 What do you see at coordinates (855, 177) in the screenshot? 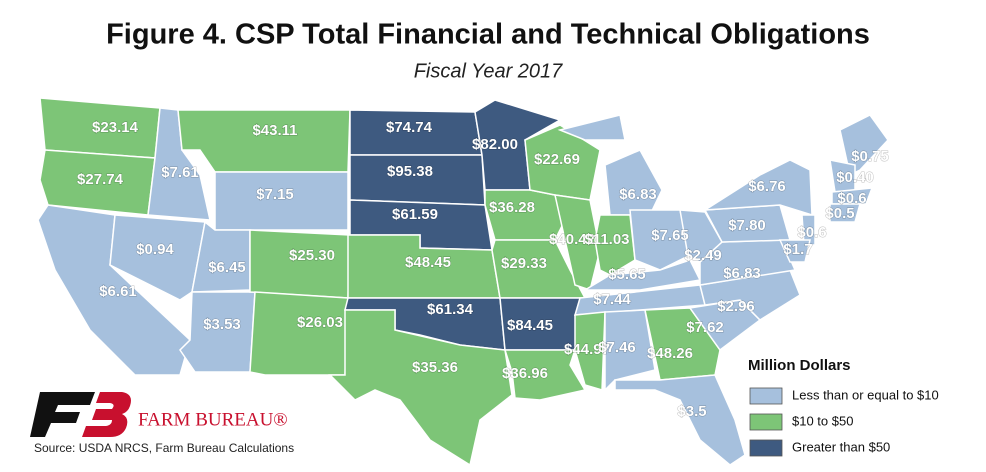
I see `state-value-label: $0.40` at bounding box center [855, 177].